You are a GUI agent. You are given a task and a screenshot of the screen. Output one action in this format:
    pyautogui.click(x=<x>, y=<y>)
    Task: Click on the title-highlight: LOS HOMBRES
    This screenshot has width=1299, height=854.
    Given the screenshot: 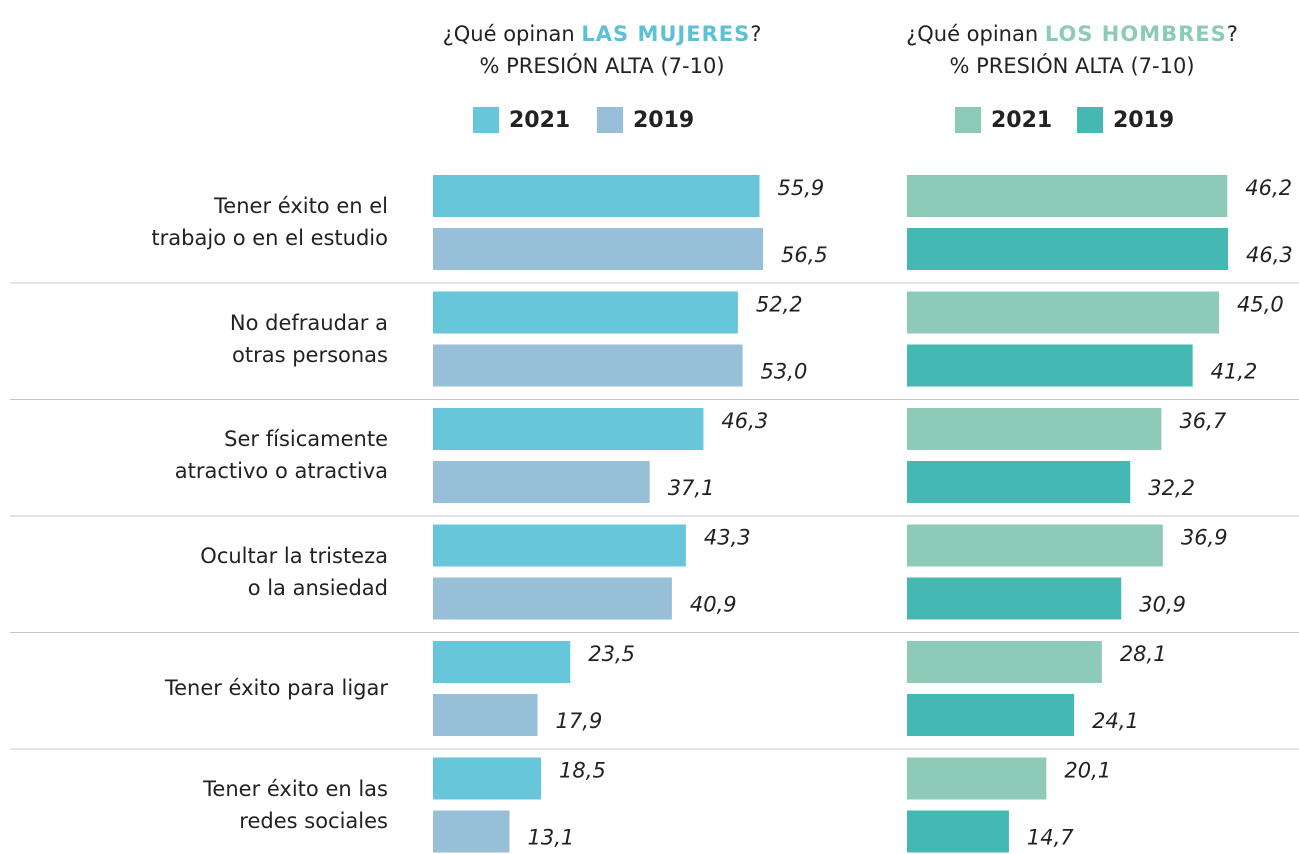 What is the action you would take?
    pyautogui.click(x=1136, y=34)
    